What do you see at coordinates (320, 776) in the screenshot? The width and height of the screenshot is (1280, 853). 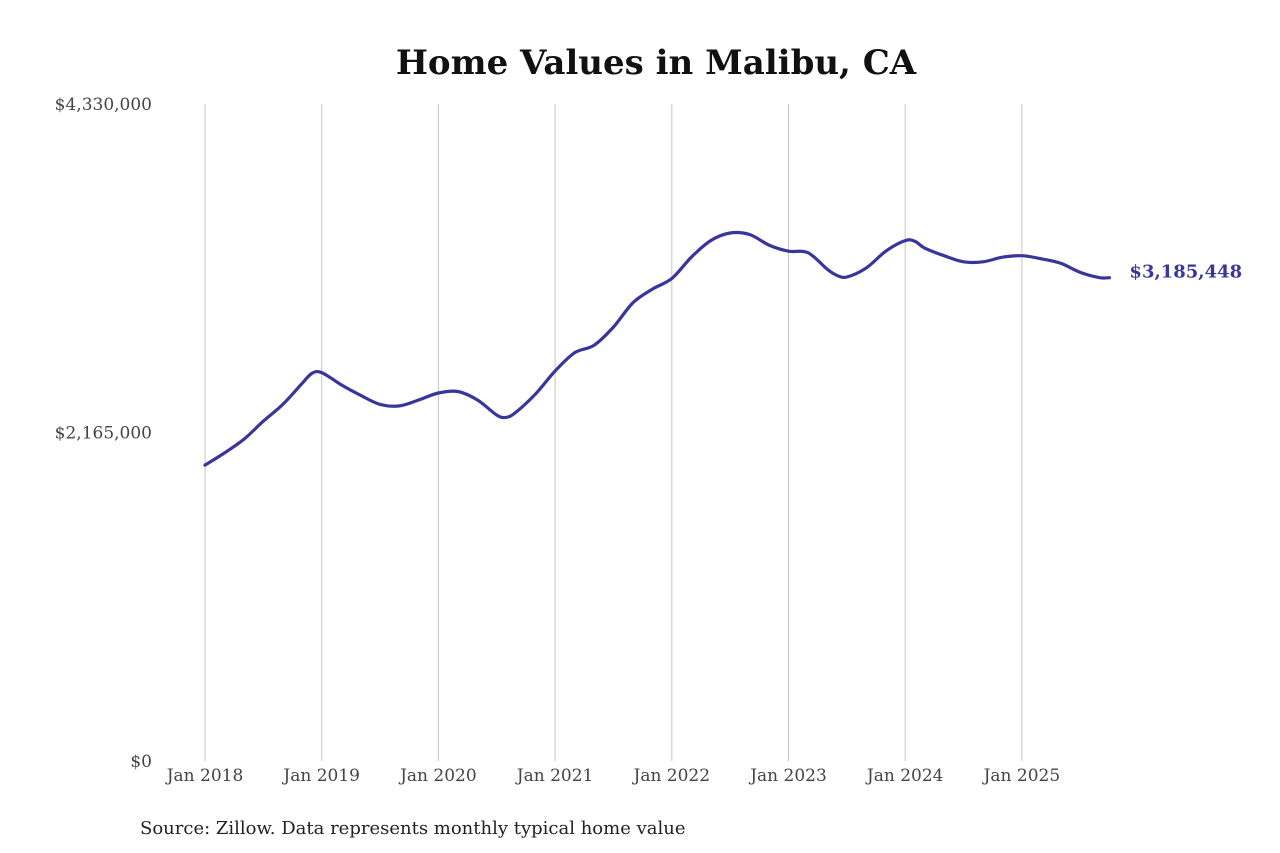 I see `x-tick-label: Jan 2019` at bounding box center [320, 776].